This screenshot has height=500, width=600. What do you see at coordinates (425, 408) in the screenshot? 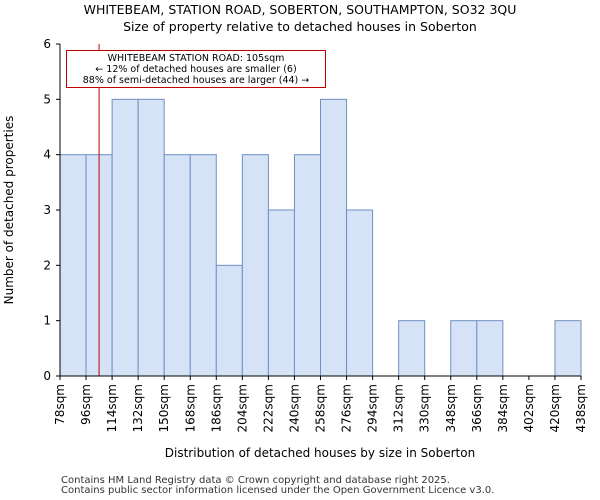
I see `x-tick-label: 330sqm` at bounding box center [425, 408].